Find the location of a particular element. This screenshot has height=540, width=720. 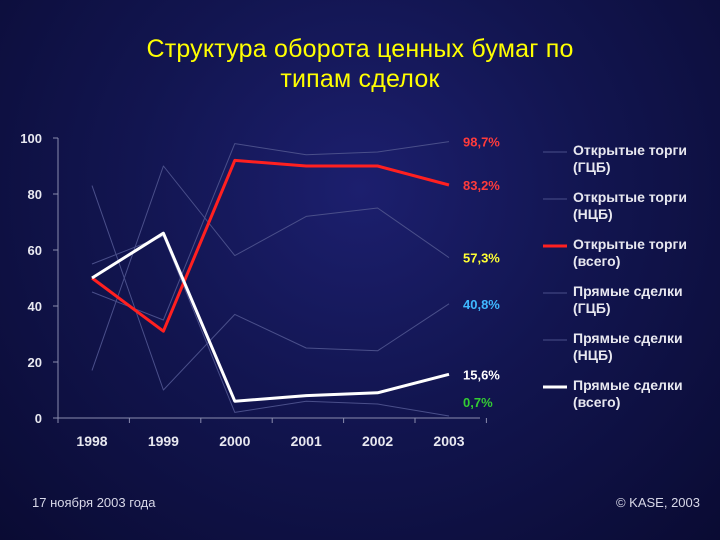

x-tick-label: 2001 is located at coordinates (306, 441).